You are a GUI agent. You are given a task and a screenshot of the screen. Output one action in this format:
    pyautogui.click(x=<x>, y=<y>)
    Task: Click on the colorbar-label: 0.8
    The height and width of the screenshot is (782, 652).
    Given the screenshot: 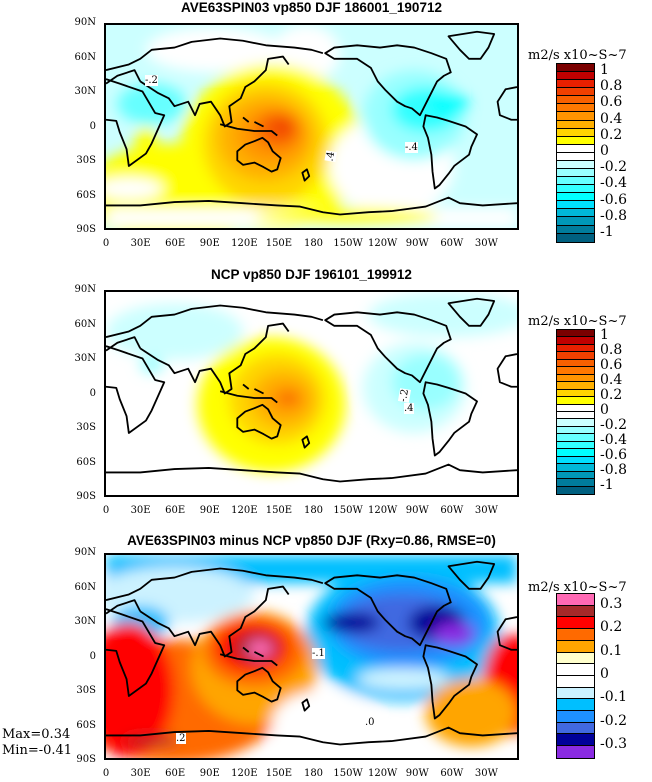 What is the action you would take?
    pyautogui.click(x=611, y=86)
    